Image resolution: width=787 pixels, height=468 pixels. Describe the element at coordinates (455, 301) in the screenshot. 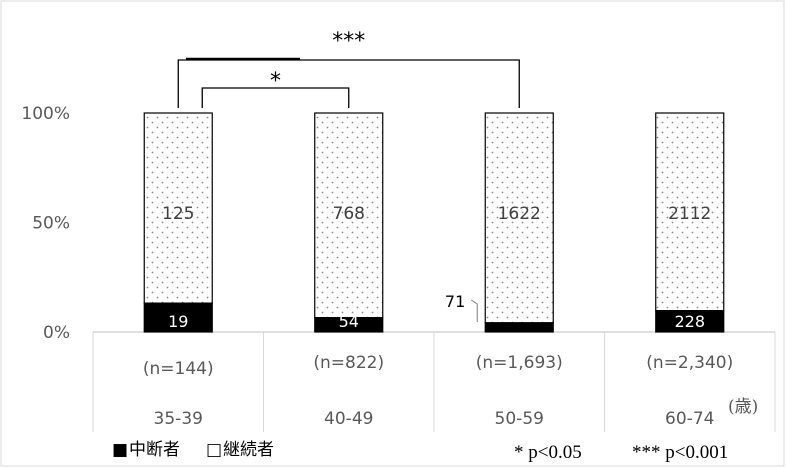

I see `callout-label: 71` at that location.